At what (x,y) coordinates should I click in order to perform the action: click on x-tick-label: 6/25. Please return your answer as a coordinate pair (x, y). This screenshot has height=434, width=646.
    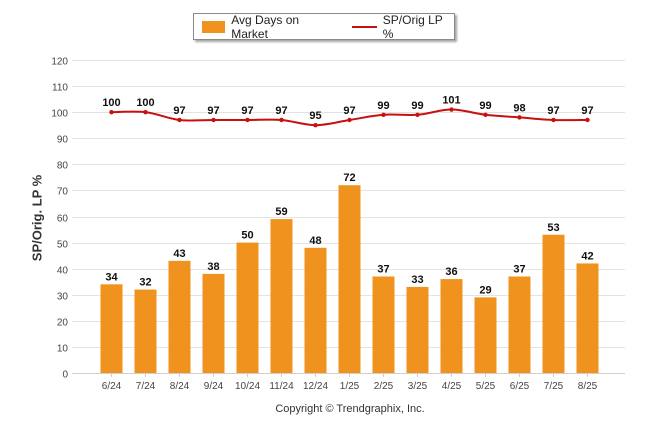
    Looking at the image, I should click on (520, 386).